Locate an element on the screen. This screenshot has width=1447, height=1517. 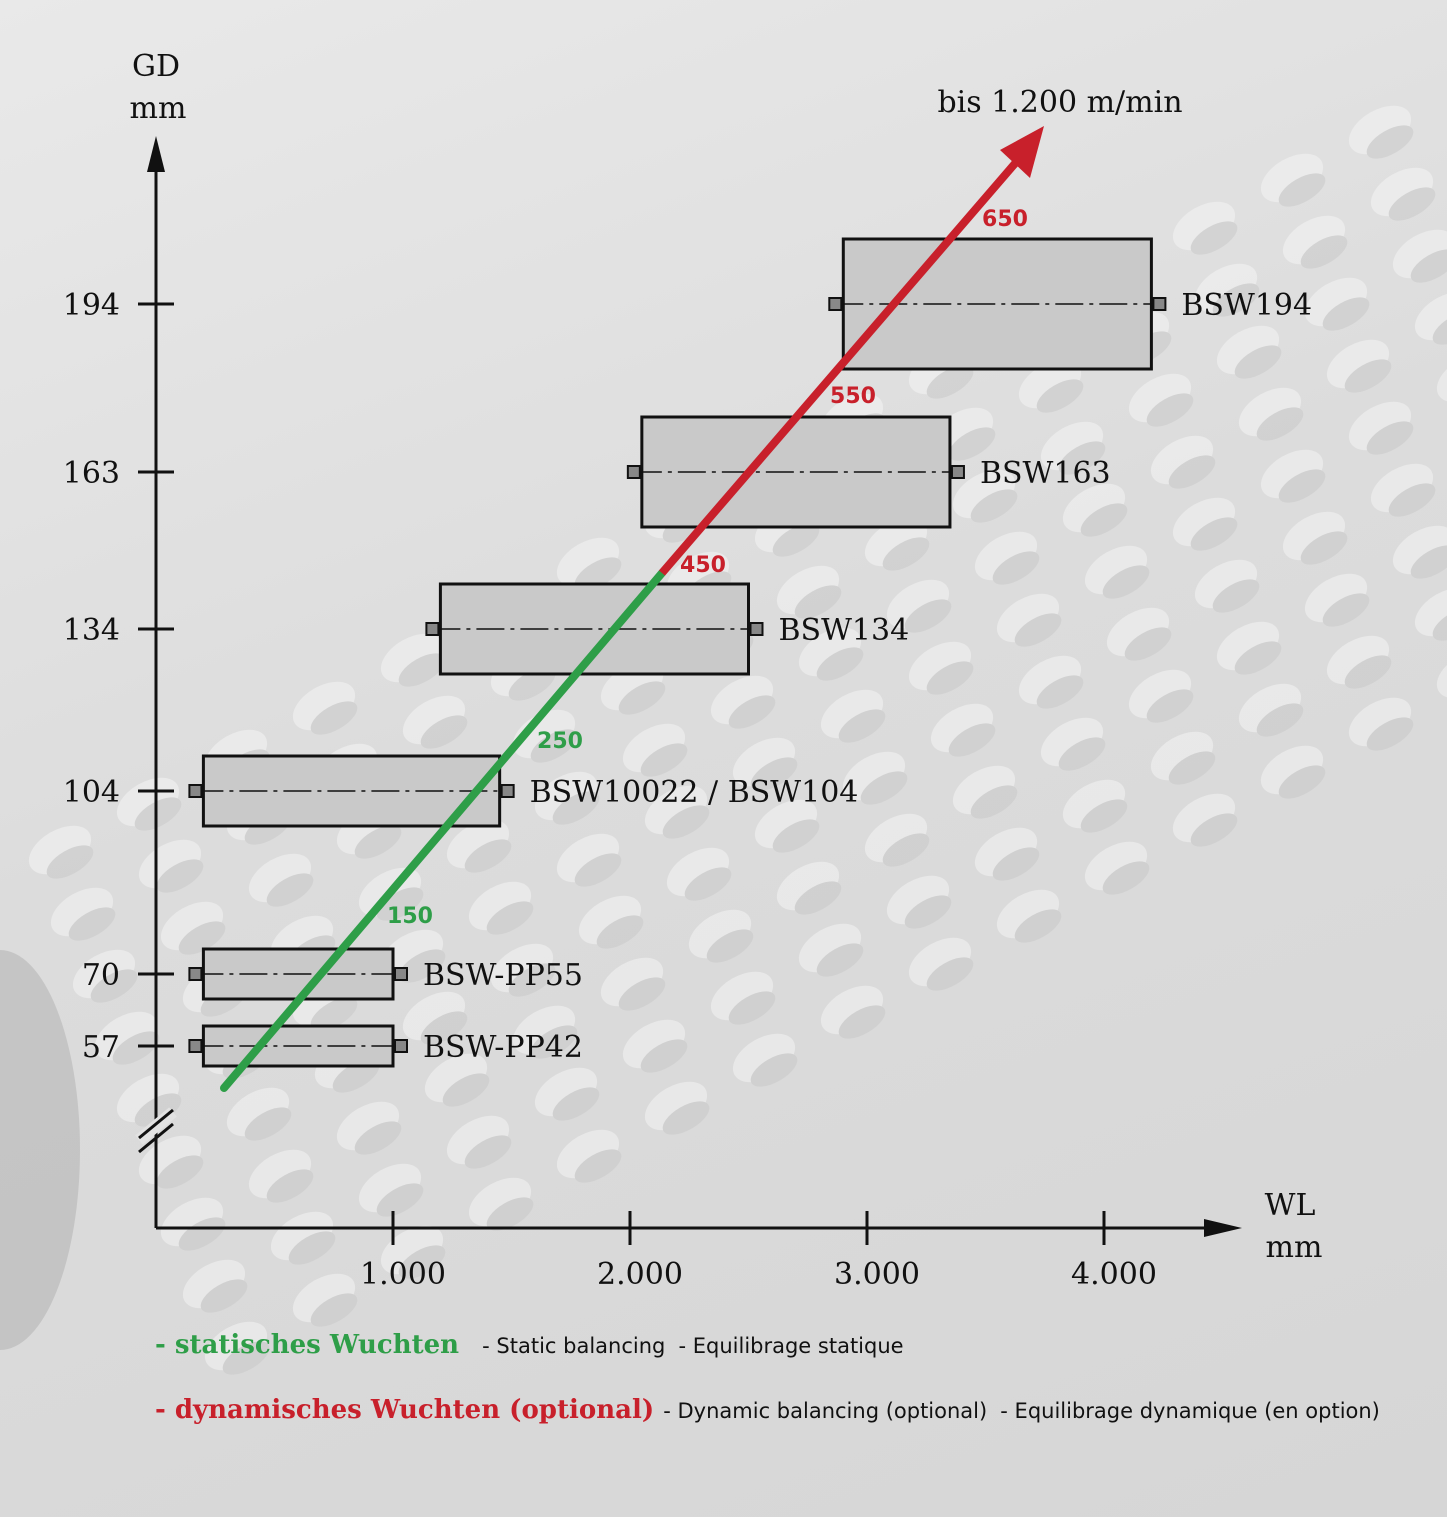
svg-text: BSW134 is located at coordinates (844, 630).